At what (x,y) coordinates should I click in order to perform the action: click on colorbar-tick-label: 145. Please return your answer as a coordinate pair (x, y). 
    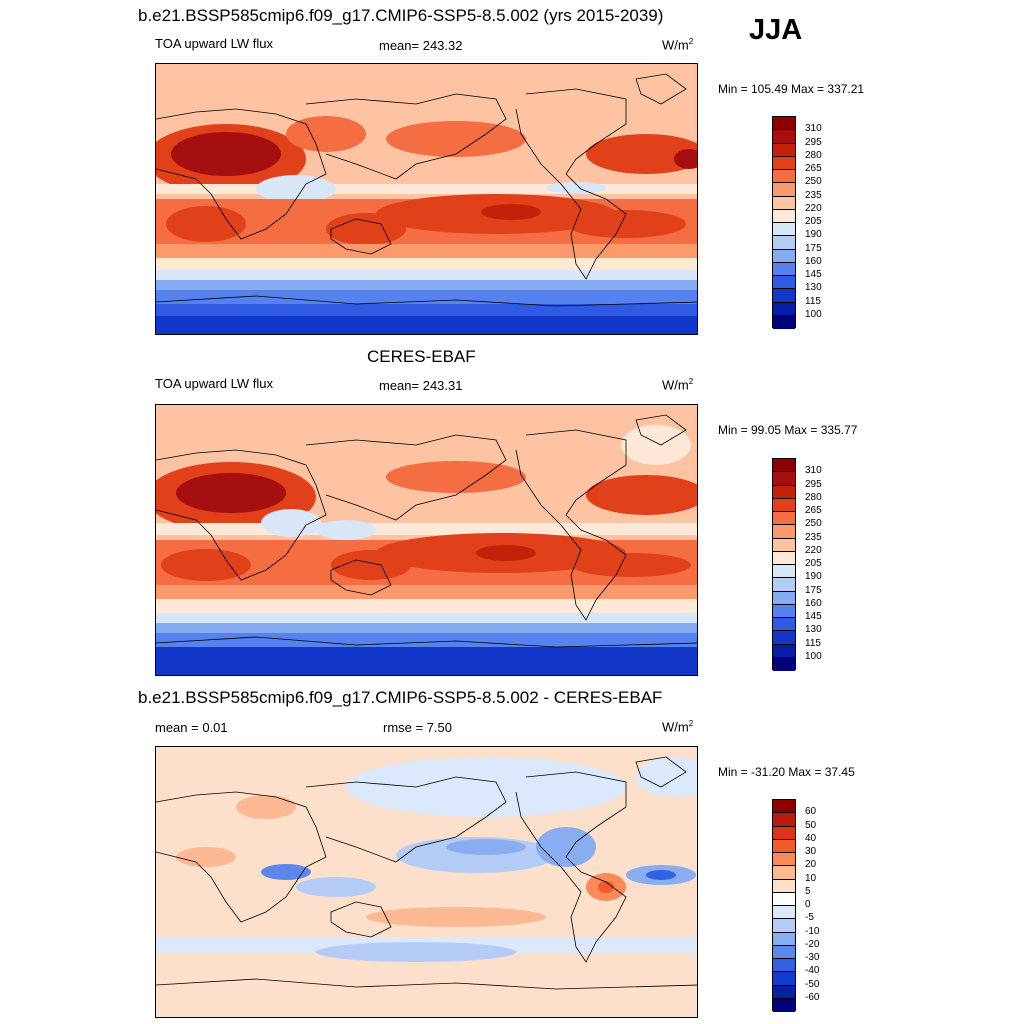
    Looking at the image, I should click on (813, 274).